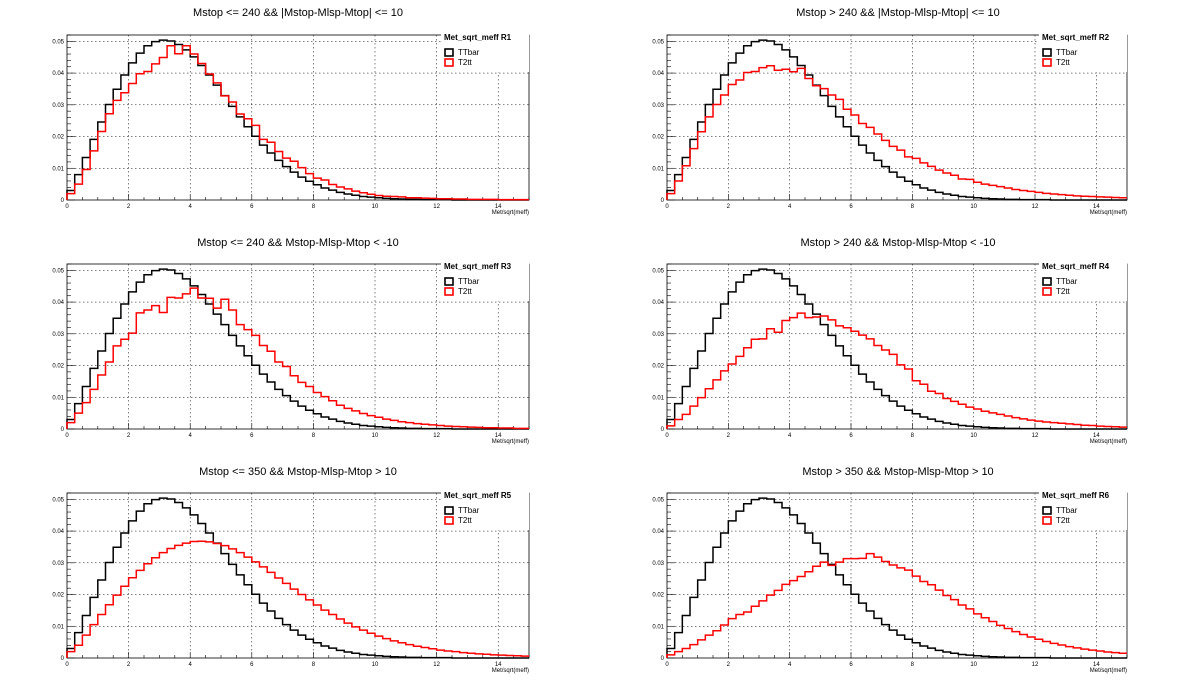 This screenshot has height=694, width=1198. What do you see at coordinates (478, 495) in the screenshot?
I see `legend-title: Met_sqrt_meff R5` at bounding box center [478, 495].